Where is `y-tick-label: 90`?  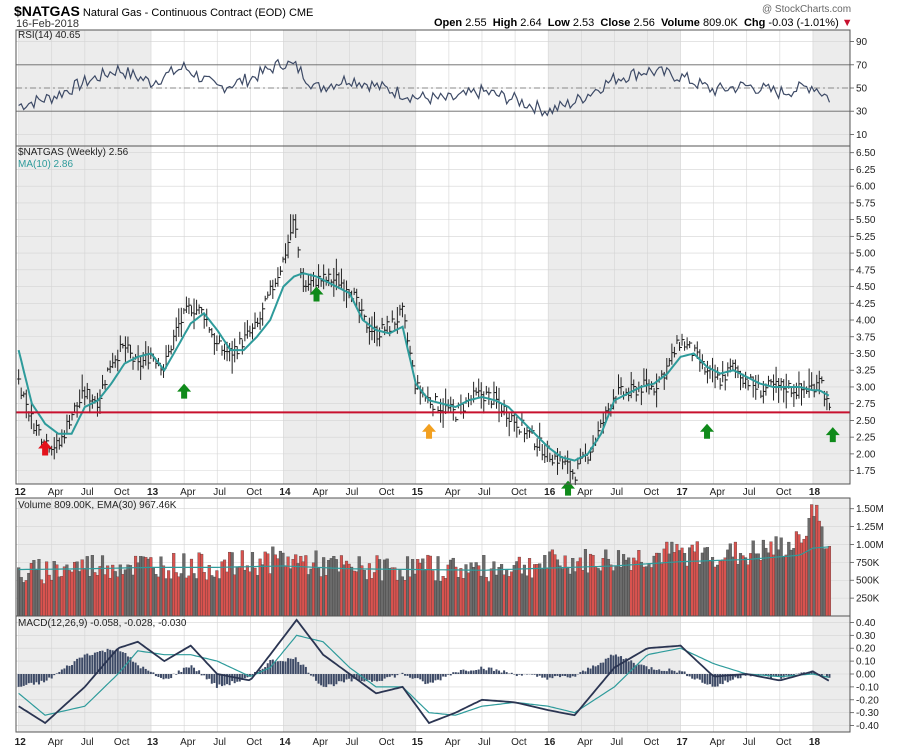
y-tick-label: 90 is located at coordinates (862, 42).